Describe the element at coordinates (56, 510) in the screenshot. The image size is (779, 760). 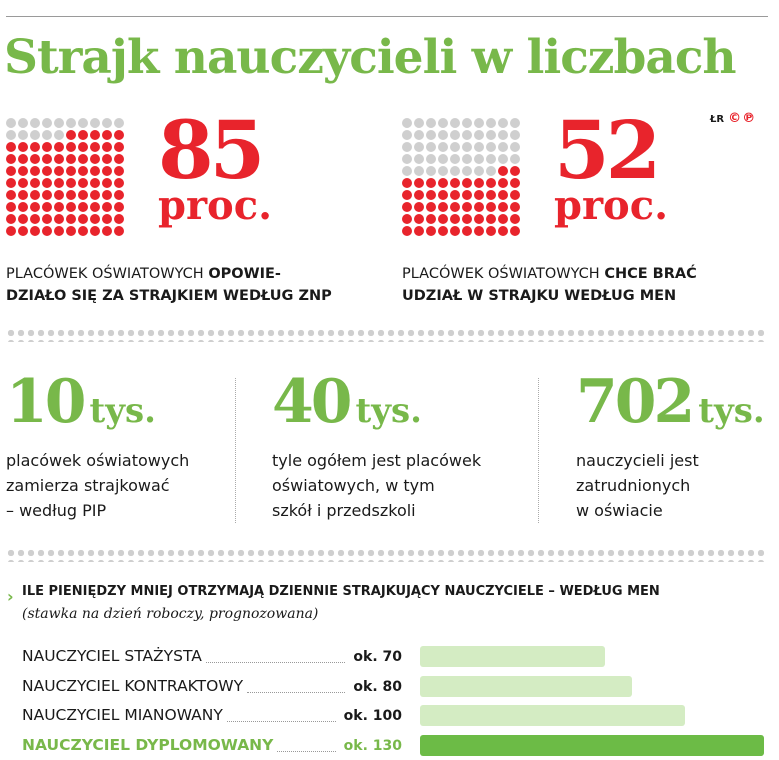
I see `stat-line: – według PIP` at that location.